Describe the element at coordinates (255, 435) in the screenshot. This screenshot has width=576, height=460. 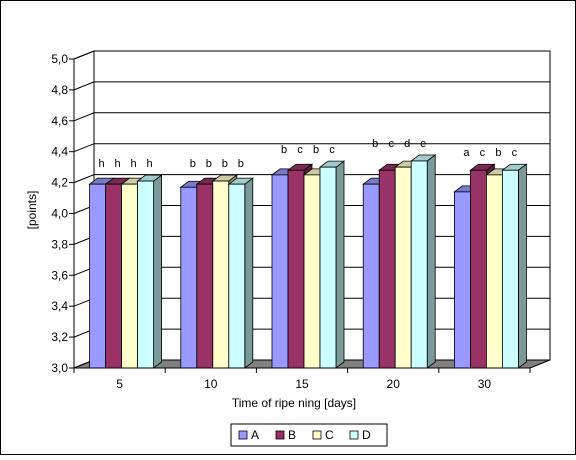
I see `legend-label-A: A` at that location.